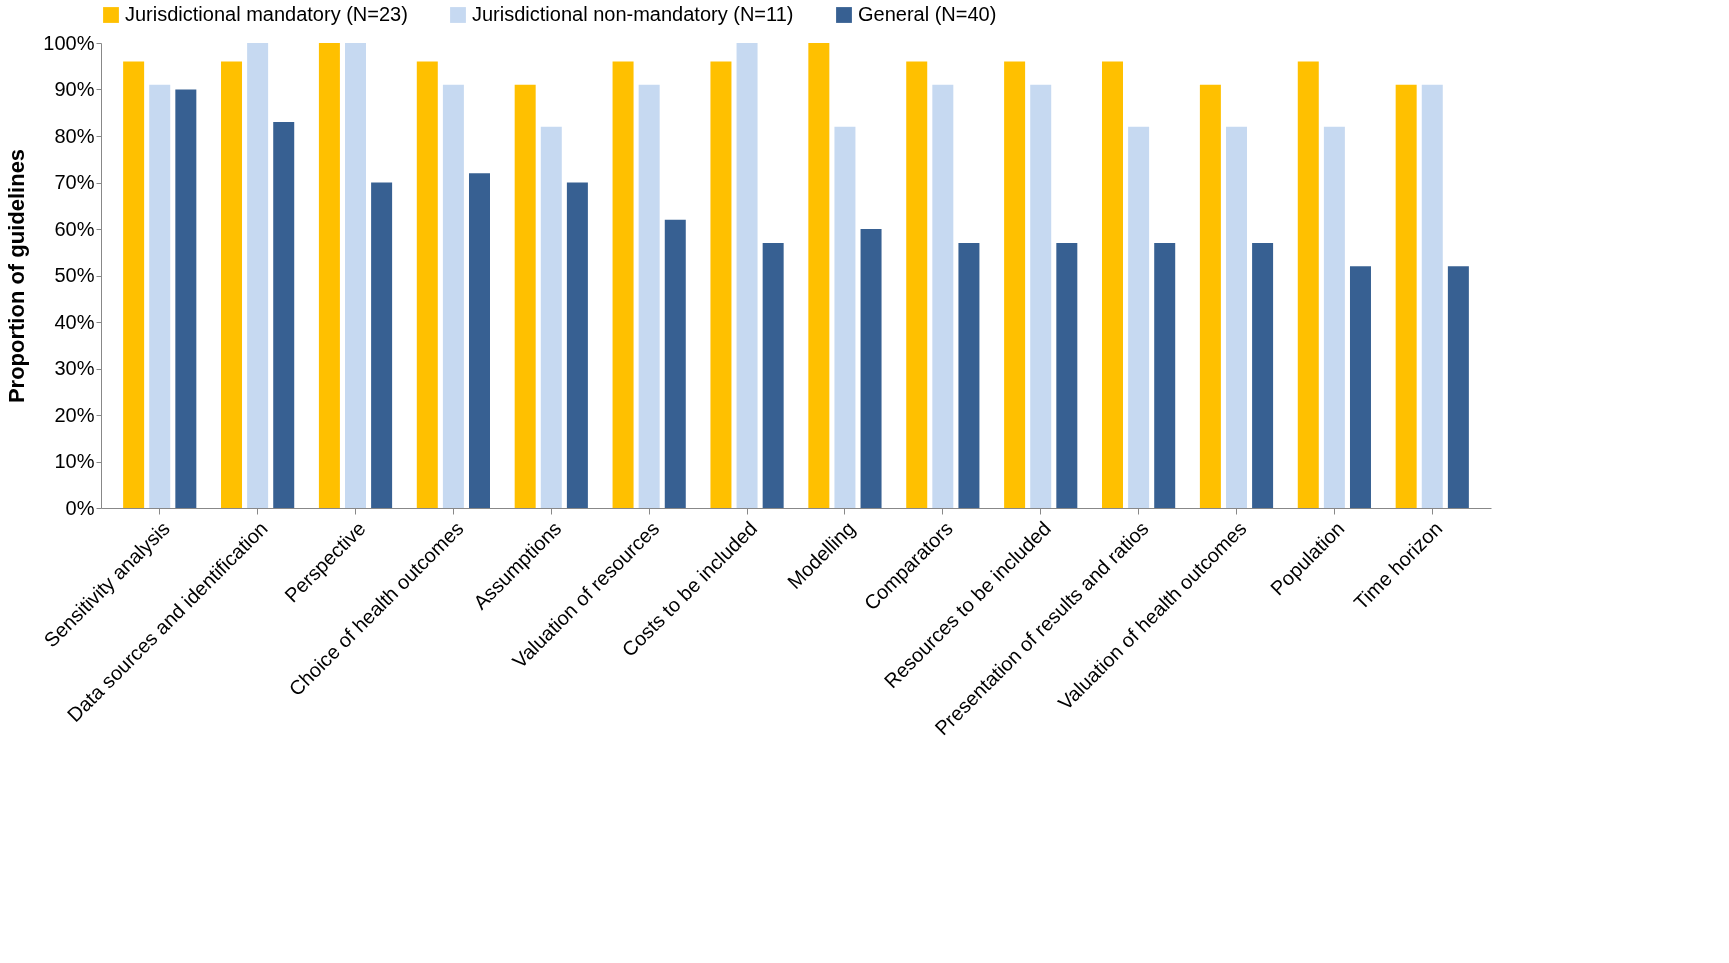  I want to click on legend-label: General (N=40), so click(927, 14).